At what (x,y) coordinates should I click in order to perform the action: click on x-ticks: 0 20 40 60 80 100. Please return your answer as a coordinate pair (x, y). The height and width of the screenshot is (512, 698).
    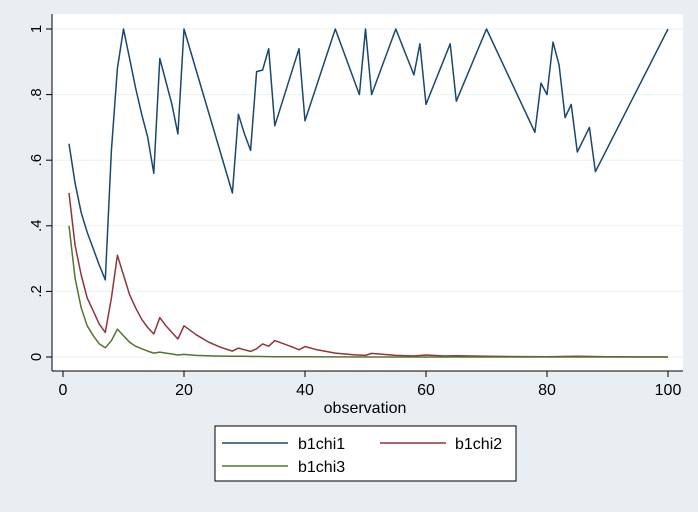
    Looking at the image, I should click on (370, 385).